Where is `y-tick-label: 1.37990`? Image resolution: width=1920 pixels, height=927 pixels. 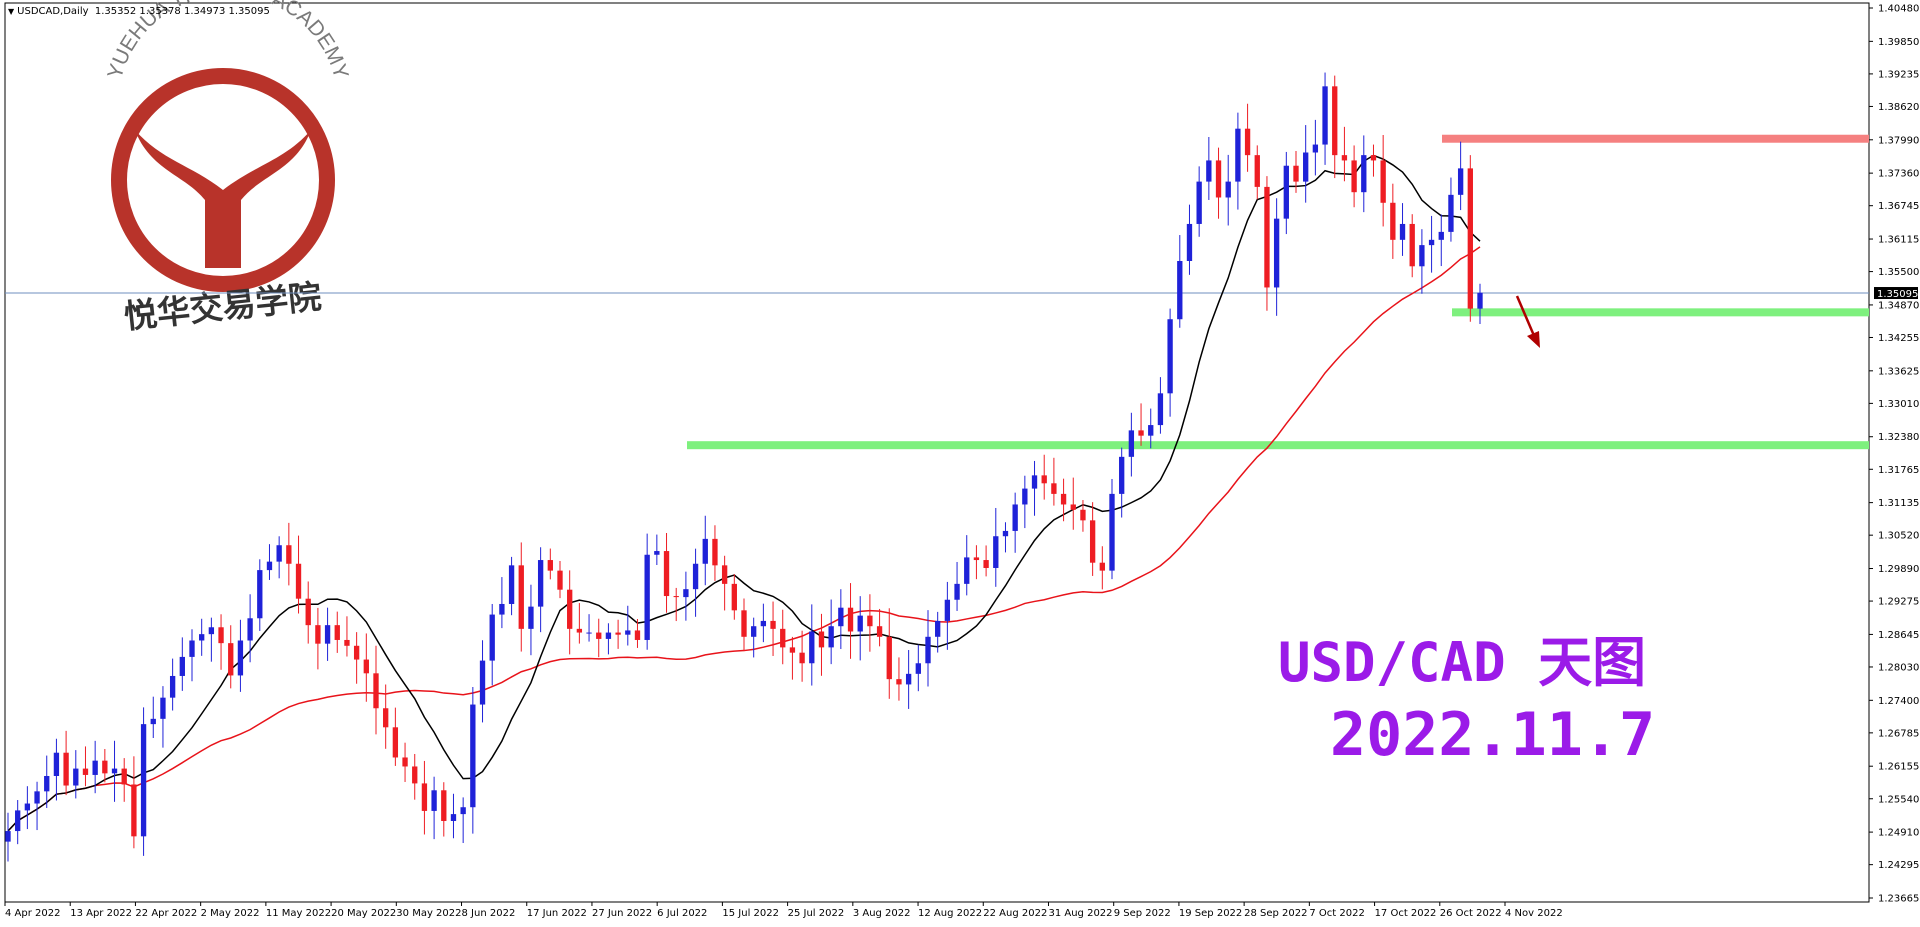 y-tick-label: 1.37990 is located at coordinates (1898, 140).